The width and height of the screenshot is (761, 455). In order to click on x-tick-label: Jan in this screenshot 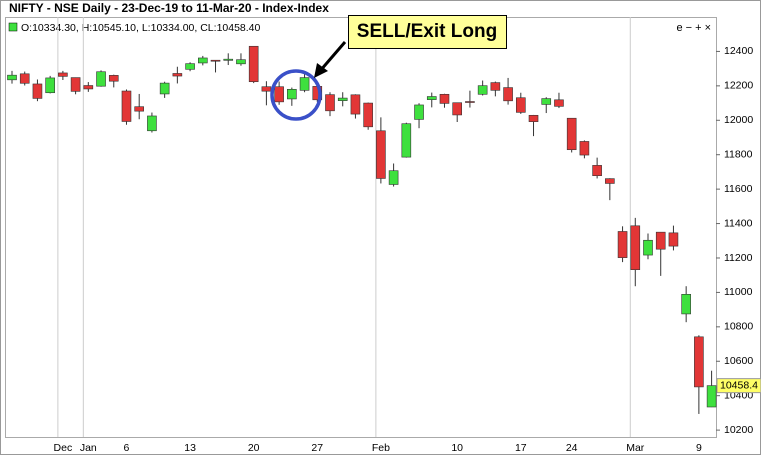, I will do `click(88, 448)`.